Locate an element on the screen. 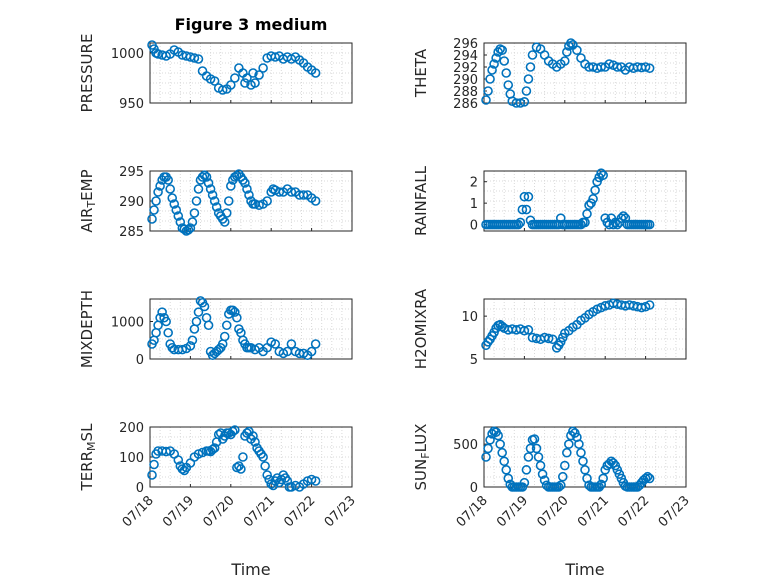 The width and height of the screenshot is (778, 583). y-tick-label: 200 is located at coordinates (131, 428).